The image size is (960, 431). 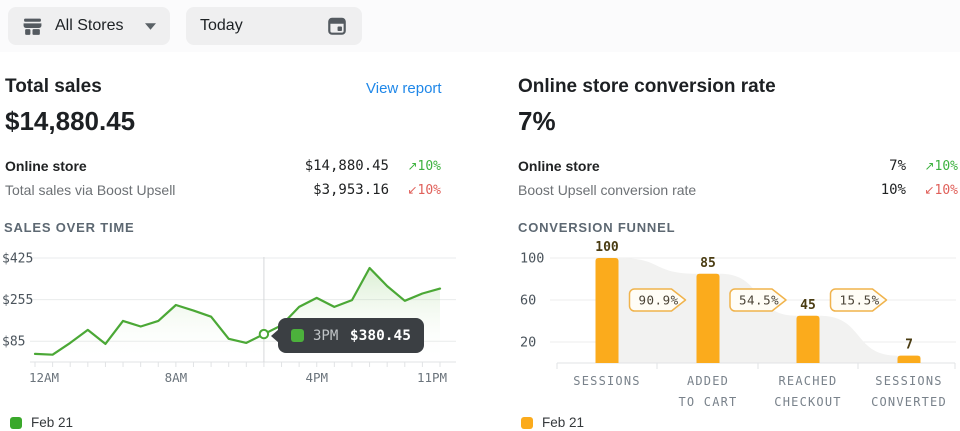 What do you see at coordinates (223, 166) in the screenshot?
I see `metric-row: Online store $14,880.45 ↗10%` at bounding box center [223, 166].